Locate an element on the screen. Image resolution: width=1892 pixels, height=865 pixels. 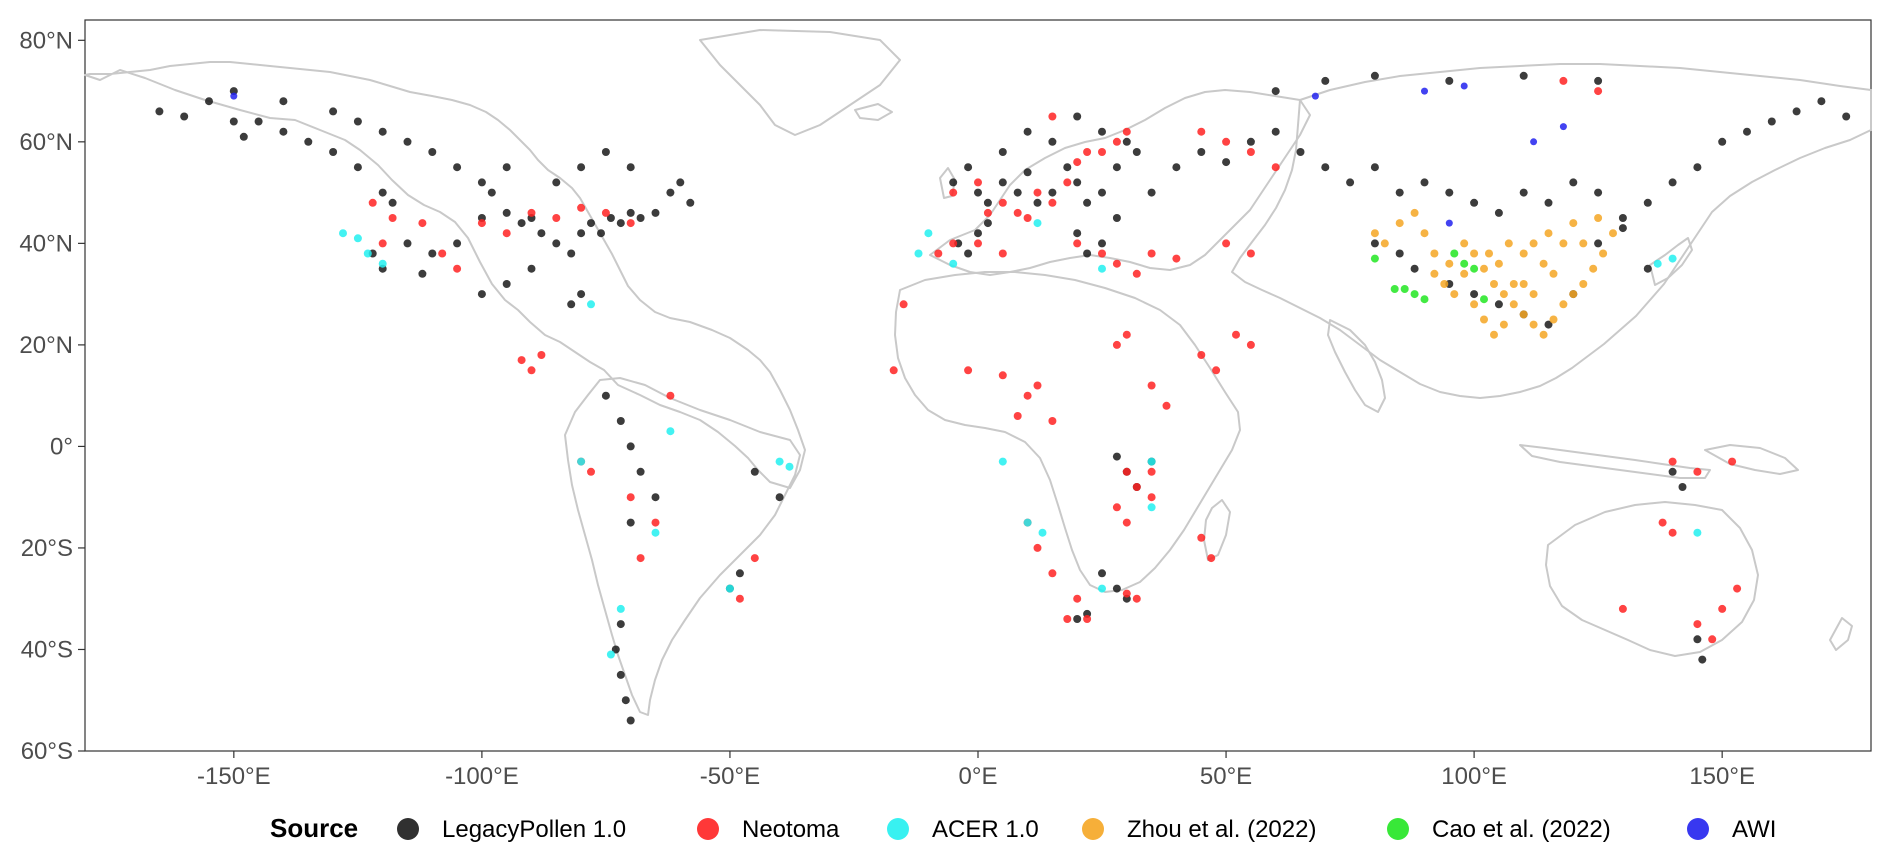
legend-entry: AWI is located at coordinates (1731, 829).